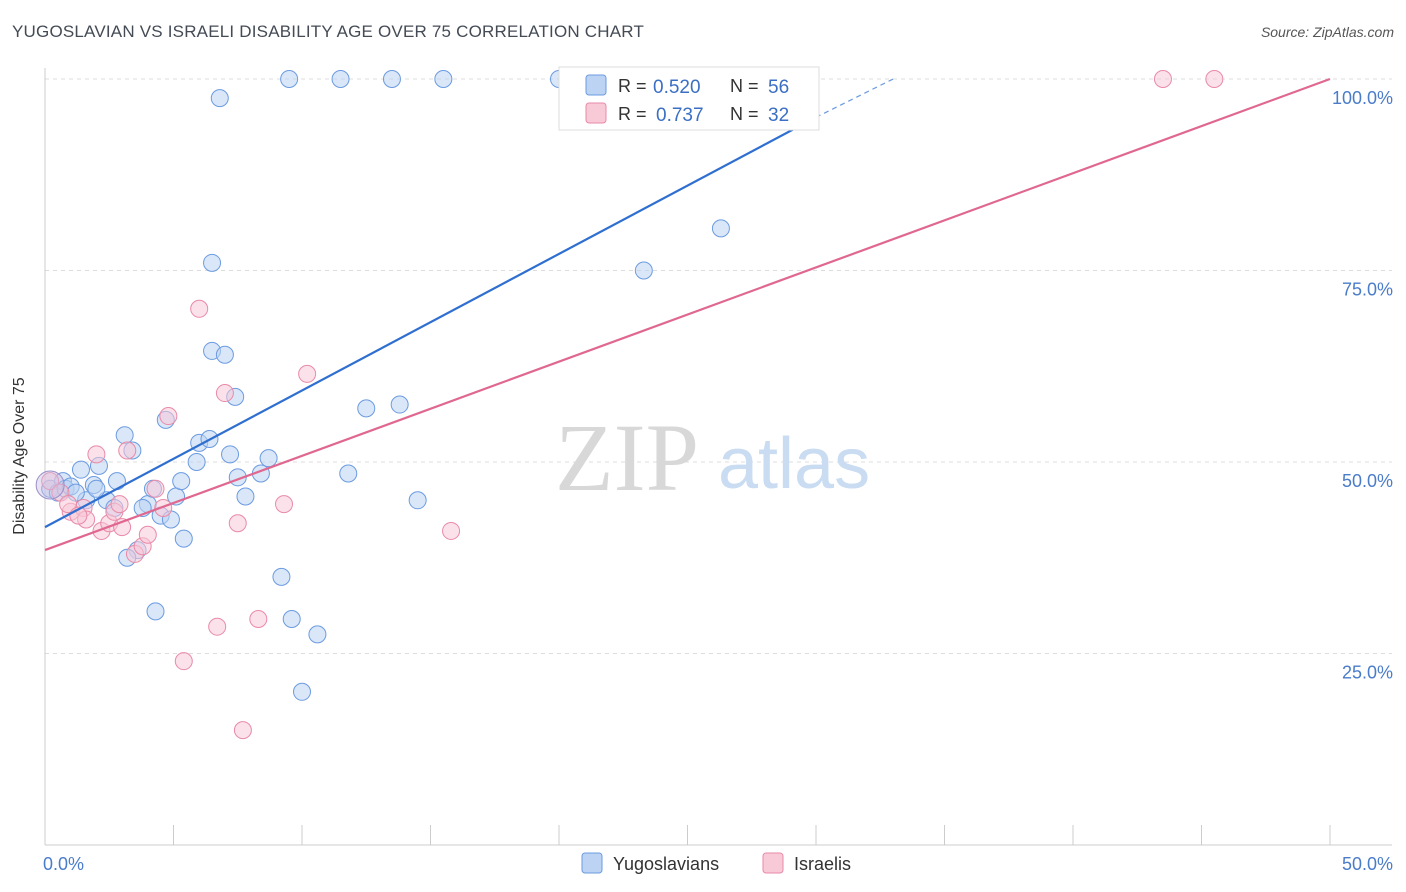  Describe the element at coordinates (744, 86) in the screenshot. I see `legend-n-label-1: N =` at that location.